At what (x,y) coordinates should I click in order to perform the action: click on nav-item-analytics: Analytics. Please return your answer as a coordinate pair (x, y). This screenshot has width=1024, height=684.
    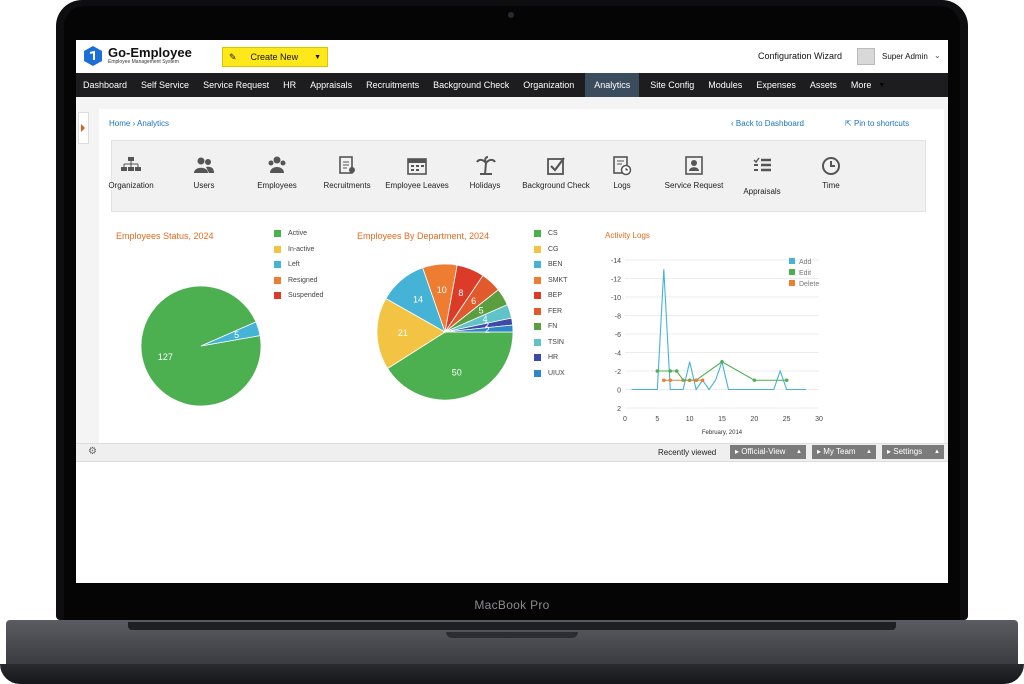
    Looking at the image, I should click on (612, 85).